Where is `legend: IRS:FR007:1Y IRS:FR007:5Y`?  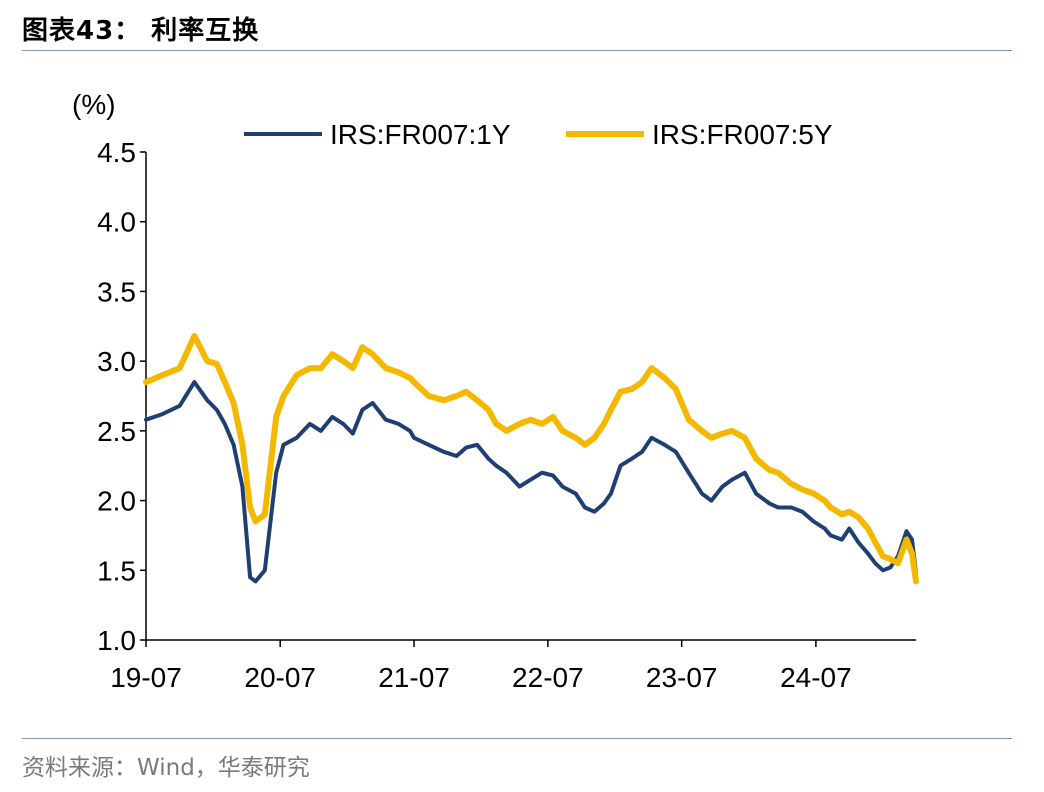 legend: IRS:FR007:1Y IRS:FR007:5Y is located at coordinates (538, 134).